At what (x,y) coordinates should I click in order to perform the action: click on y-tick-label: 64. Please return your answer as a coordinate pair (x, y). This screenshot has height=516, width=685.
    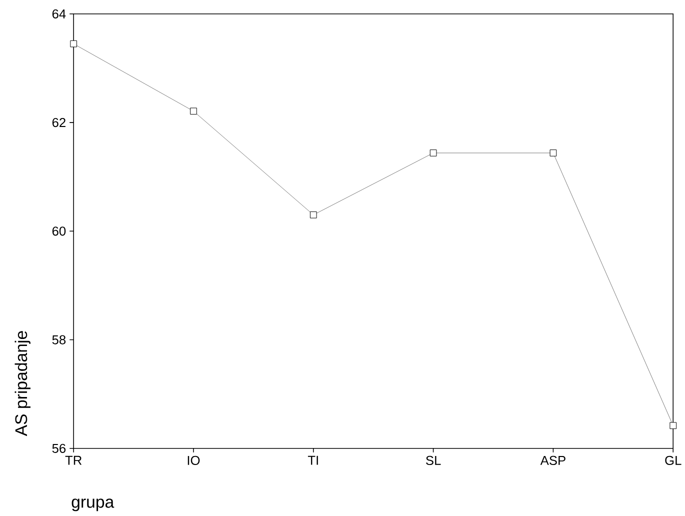
    Looking at the image, I should click on (59, 13).